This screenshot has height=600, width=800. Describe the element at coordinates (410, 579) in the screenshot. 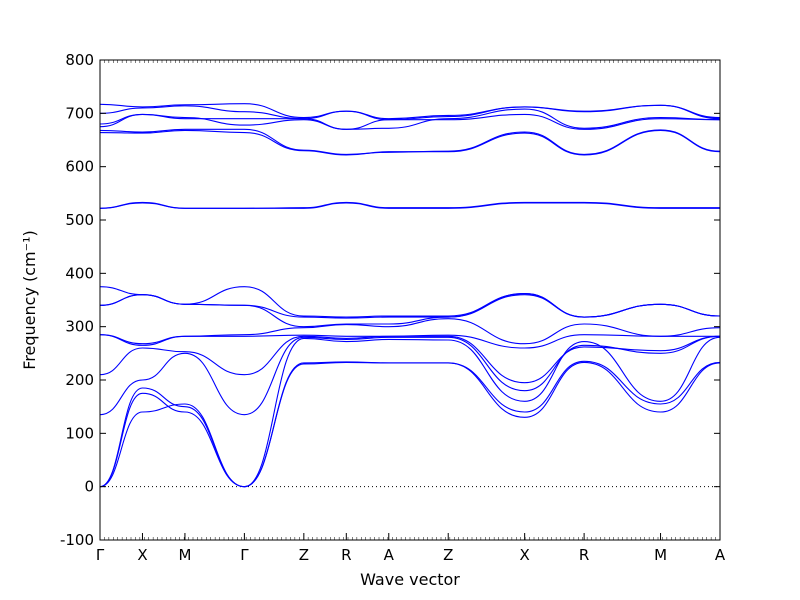

I see `x-axis-title: Wave vector` at that location.